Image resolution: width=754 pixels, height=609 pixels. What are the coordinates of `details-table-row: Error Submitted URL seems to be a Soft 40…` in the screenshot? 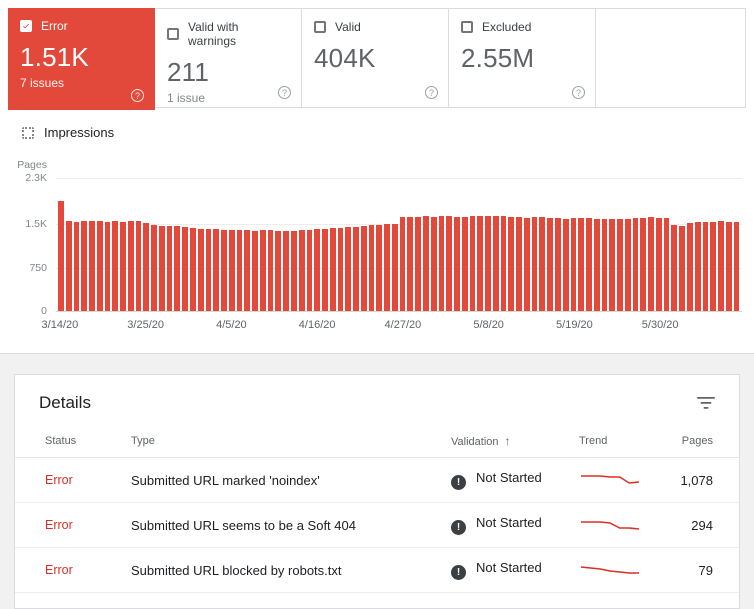 It's located at (377, 525).